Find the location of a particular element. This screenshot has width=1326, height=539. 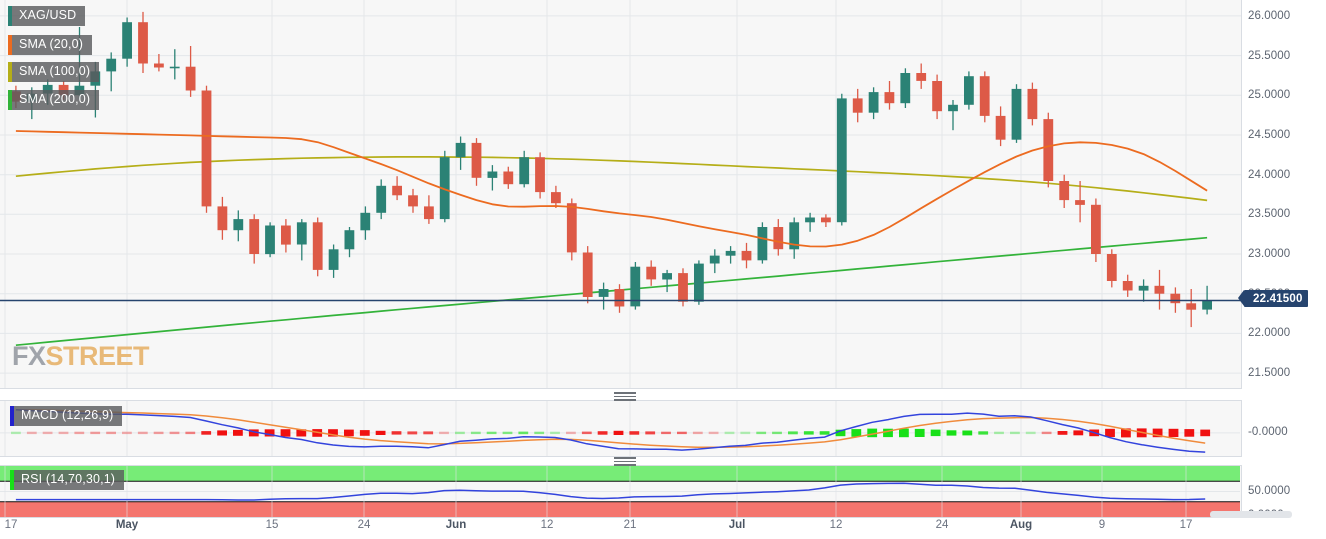

panel-resize-handle-macd is located at coordinates (625, 396).